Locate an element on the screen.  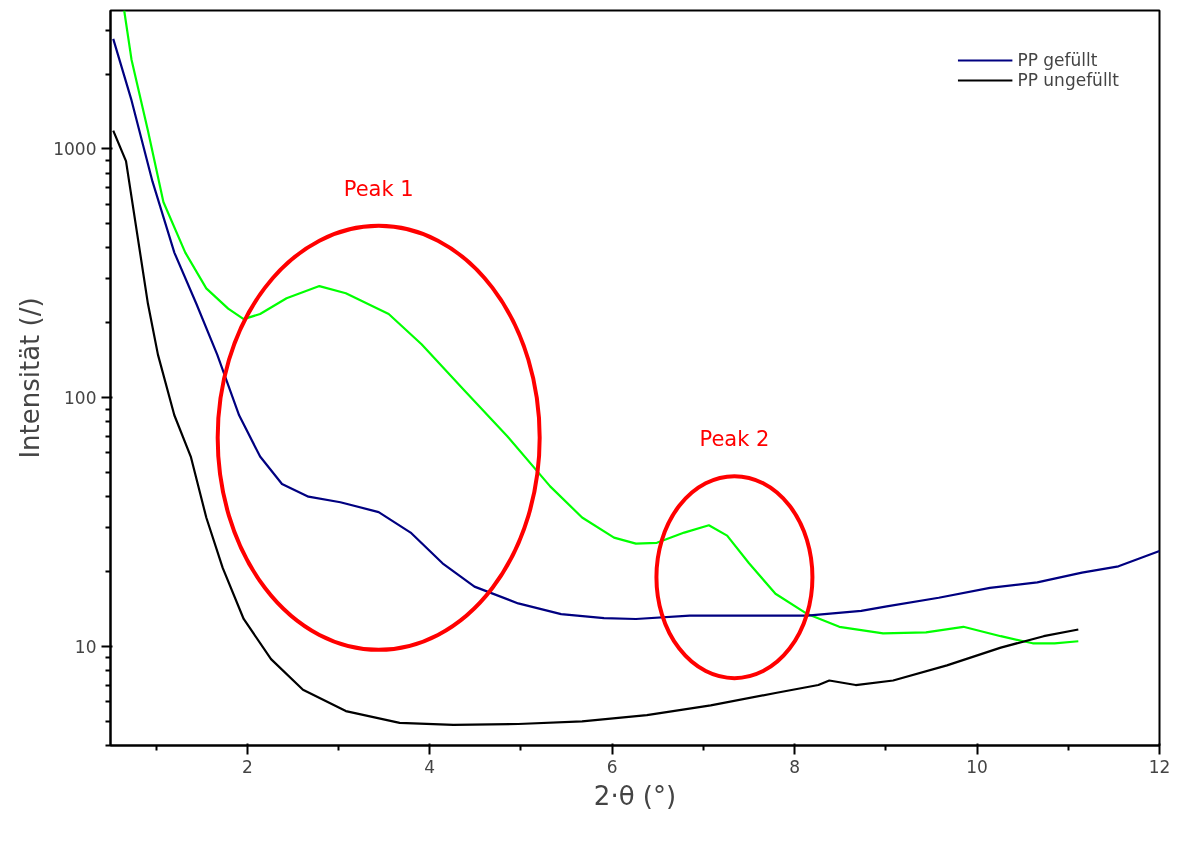
annotation: Peak 2 is located at coordinates (734, 439).